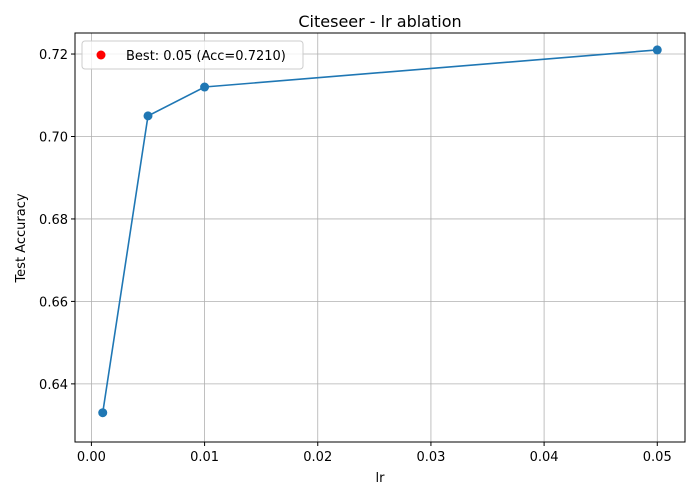 This screenshot has width=700, height=500. I want to click on y-tick-label: 0.68, so click(53, 220).